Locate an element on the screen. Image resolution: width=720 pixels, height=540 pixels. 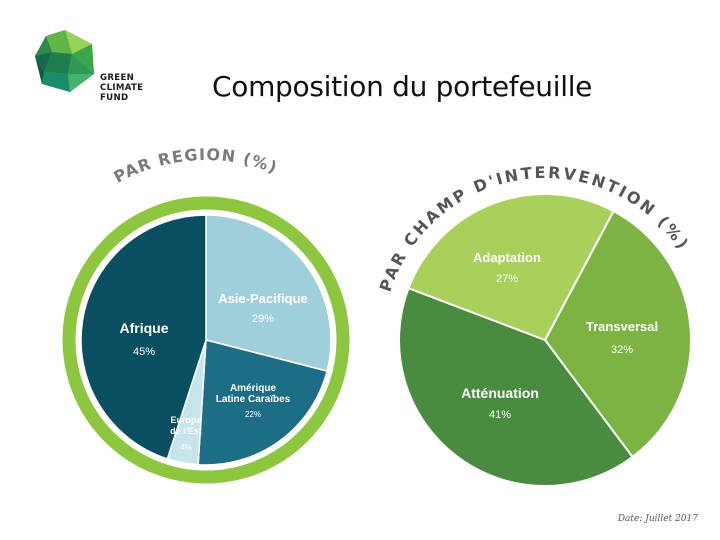
region-label-asie: Asie-Pacifique is located at coordinates (263, 298).